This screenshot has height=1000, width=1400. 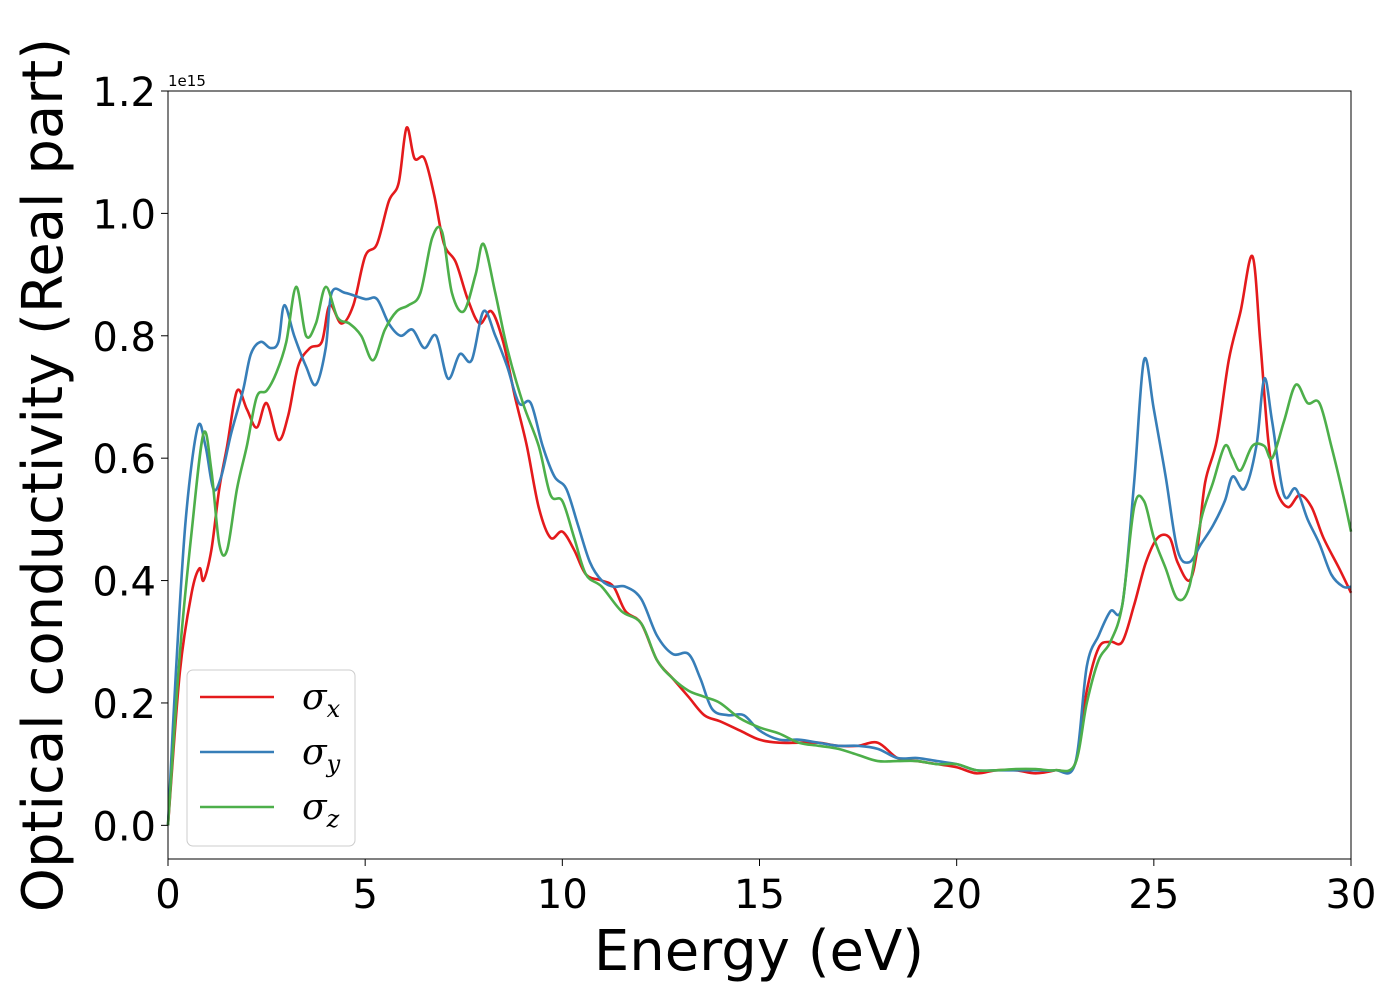 I want to click on y-tick-label: 1.0, so click(x=124, y=215).